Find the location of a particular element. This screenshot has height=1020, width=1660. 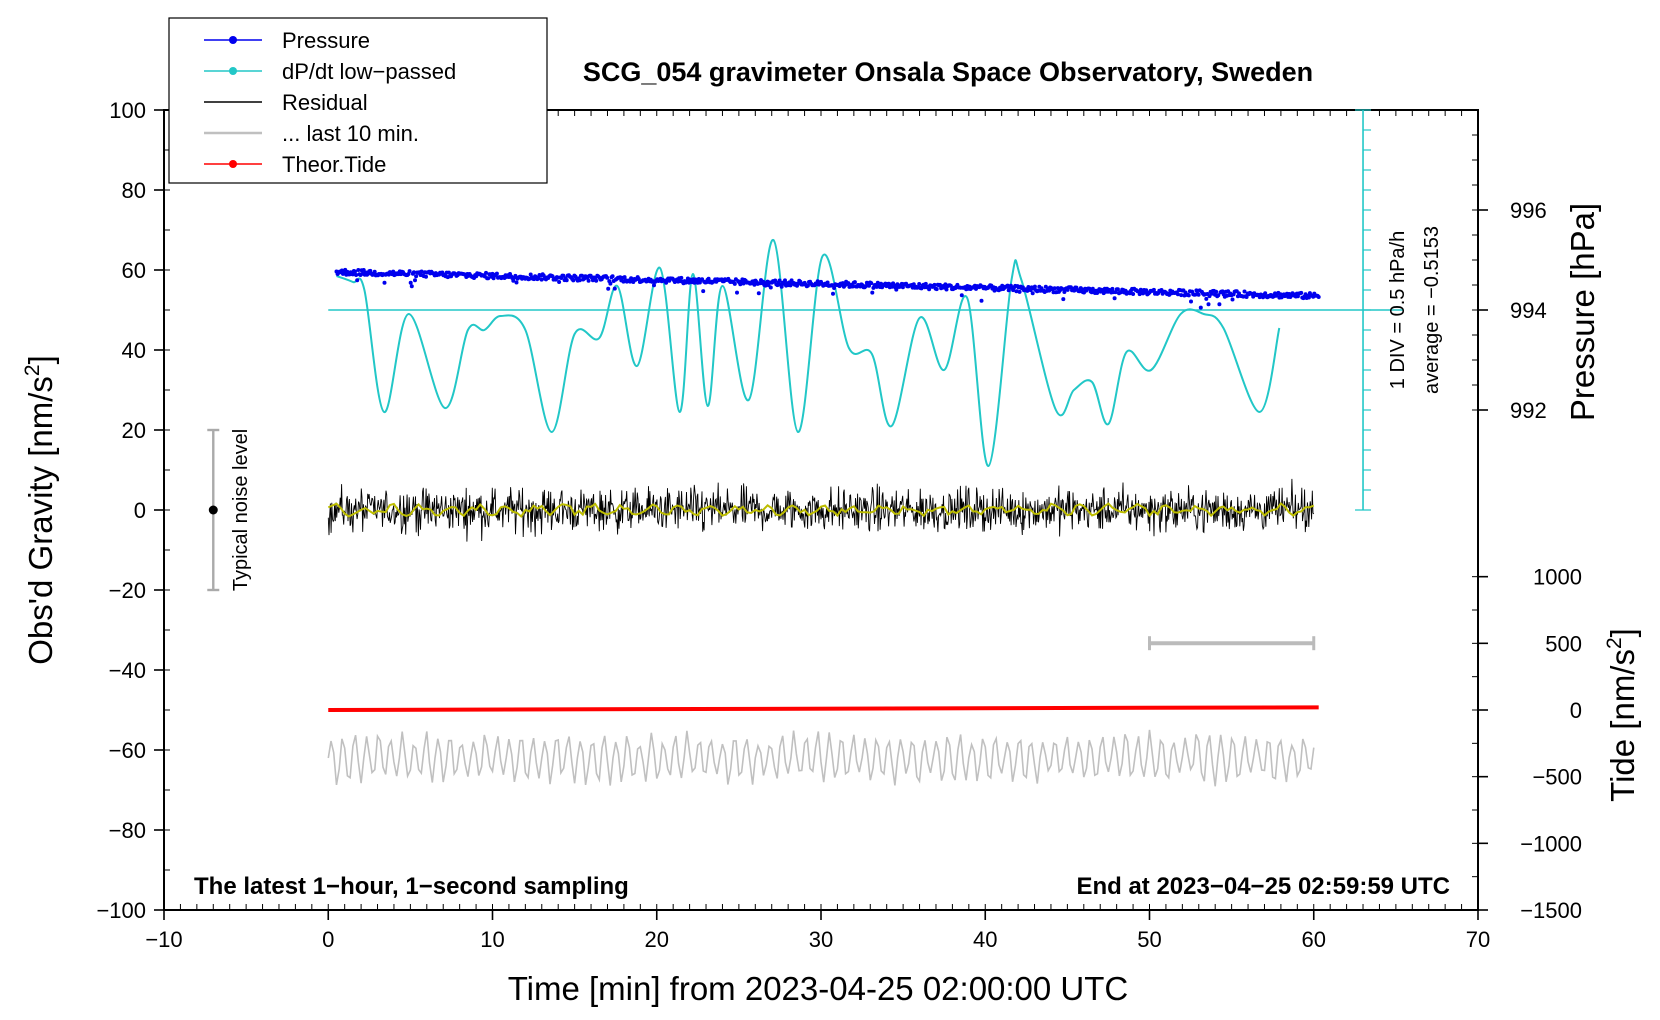

y-tick-label: −40 is located at coordinates (127, 670).